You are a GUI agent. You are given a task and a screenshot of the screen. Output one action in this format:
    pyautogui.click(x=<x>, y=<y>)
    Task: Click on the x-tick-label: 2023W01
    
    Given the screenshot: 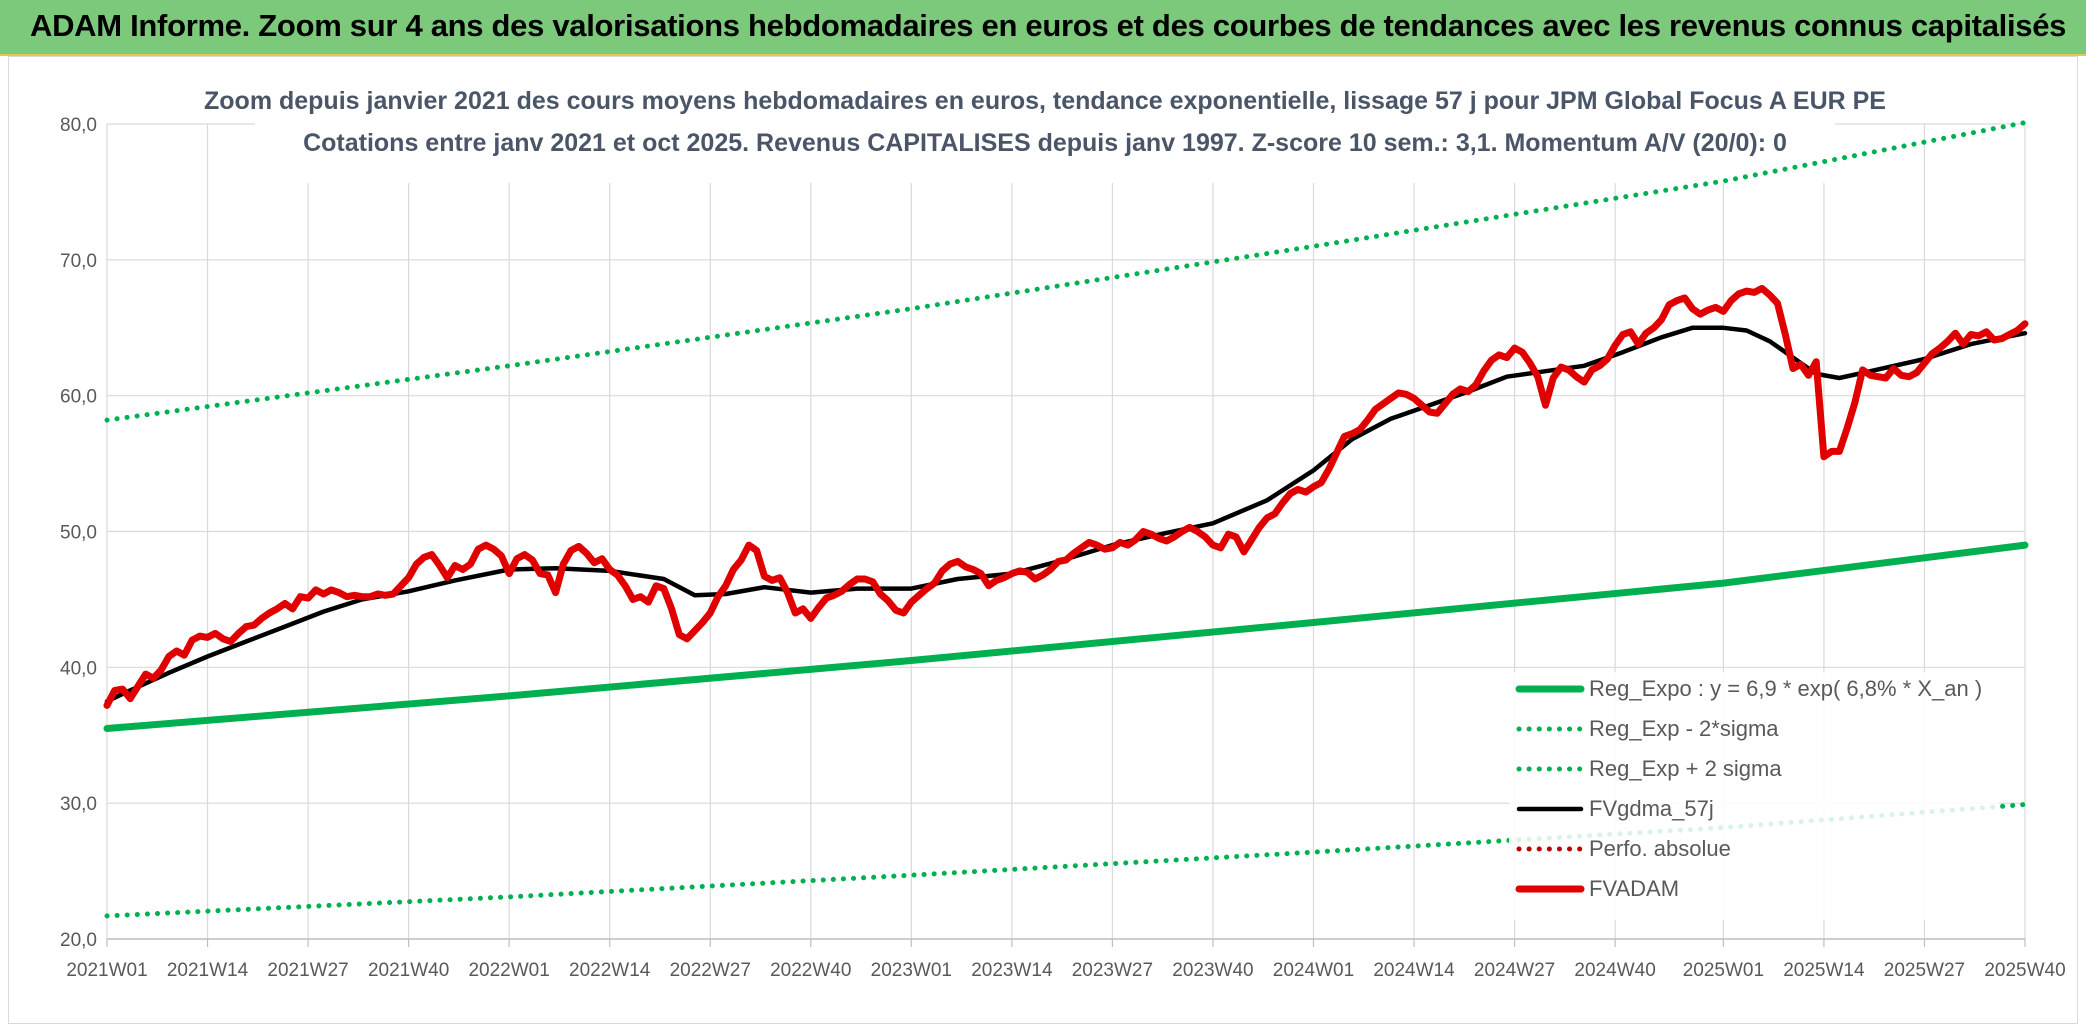 What is the action you would take?
    pyautogui.click(x=911, y=970)
    